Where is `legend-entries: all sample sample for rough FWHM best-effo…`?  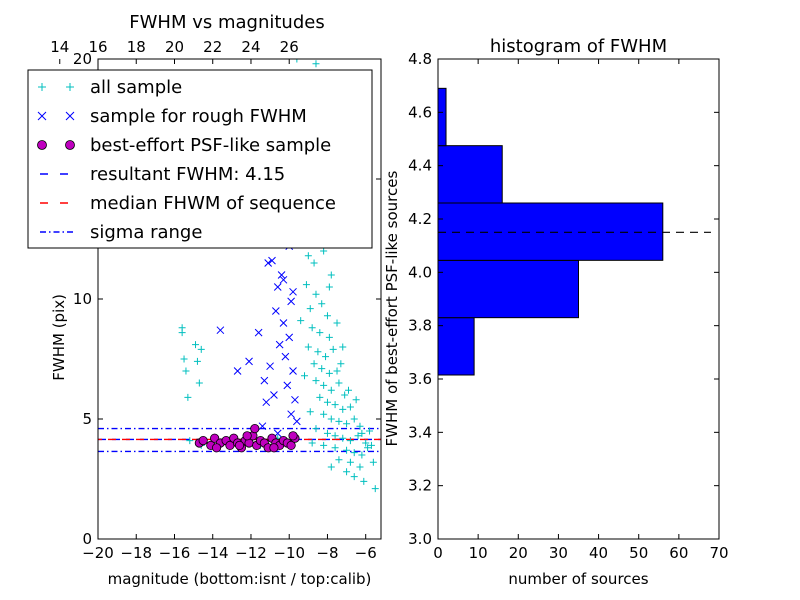 legend-entries: all sample sample for rough FWHM best-effo… is located at coordinates (186, 160).